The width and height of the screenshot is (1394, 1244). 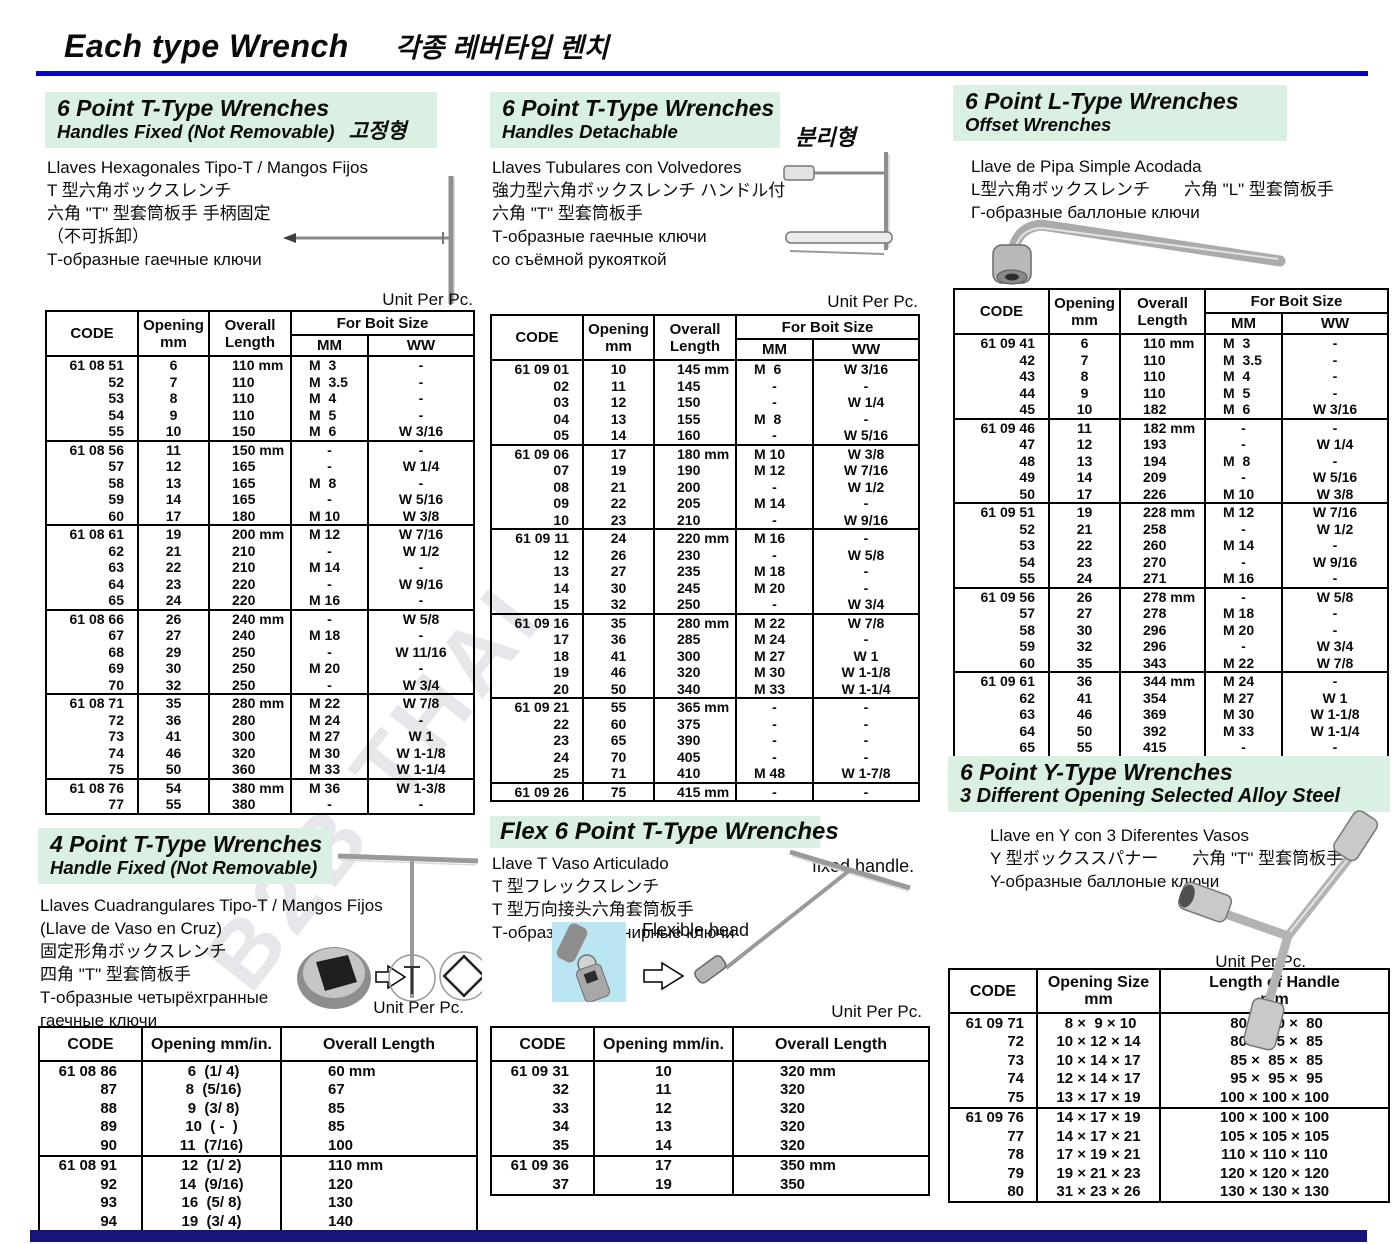 I want to click on table-cell: 369, so click(x=1162, y=714).